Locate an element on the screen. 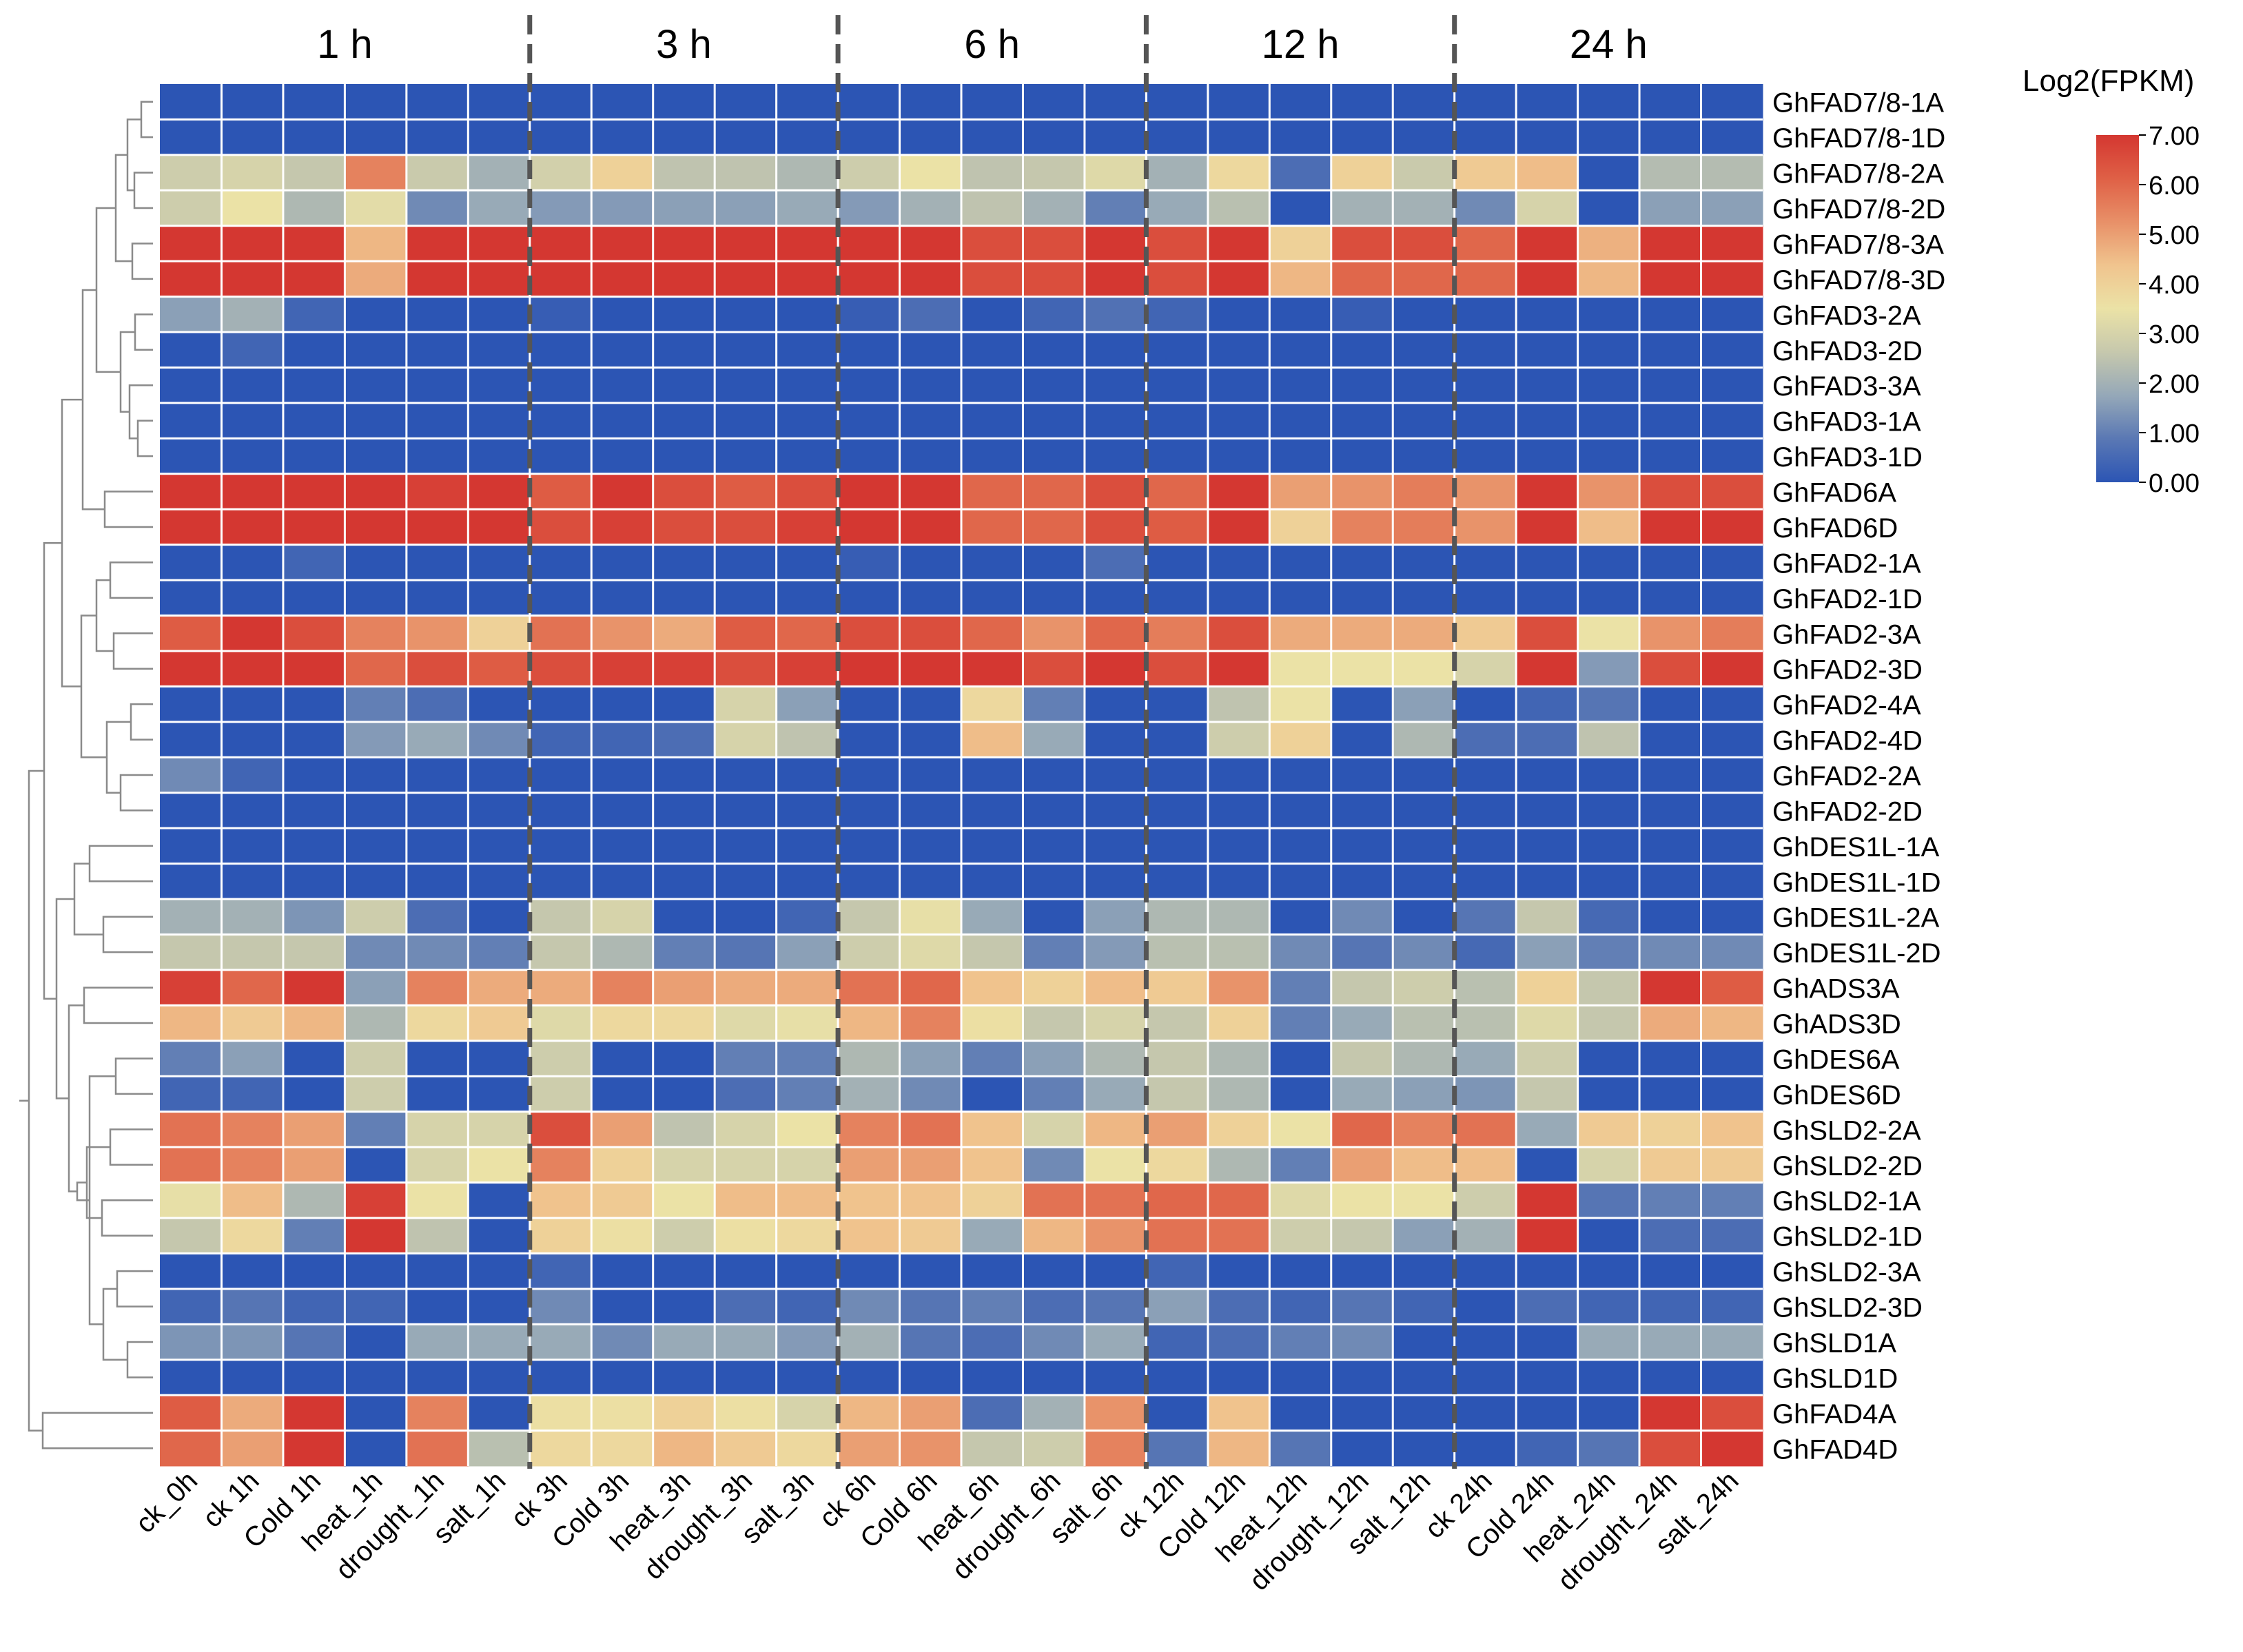 The image size is (2243, 1652). column-label: ck_0h is located at coordinates (166, 1502).